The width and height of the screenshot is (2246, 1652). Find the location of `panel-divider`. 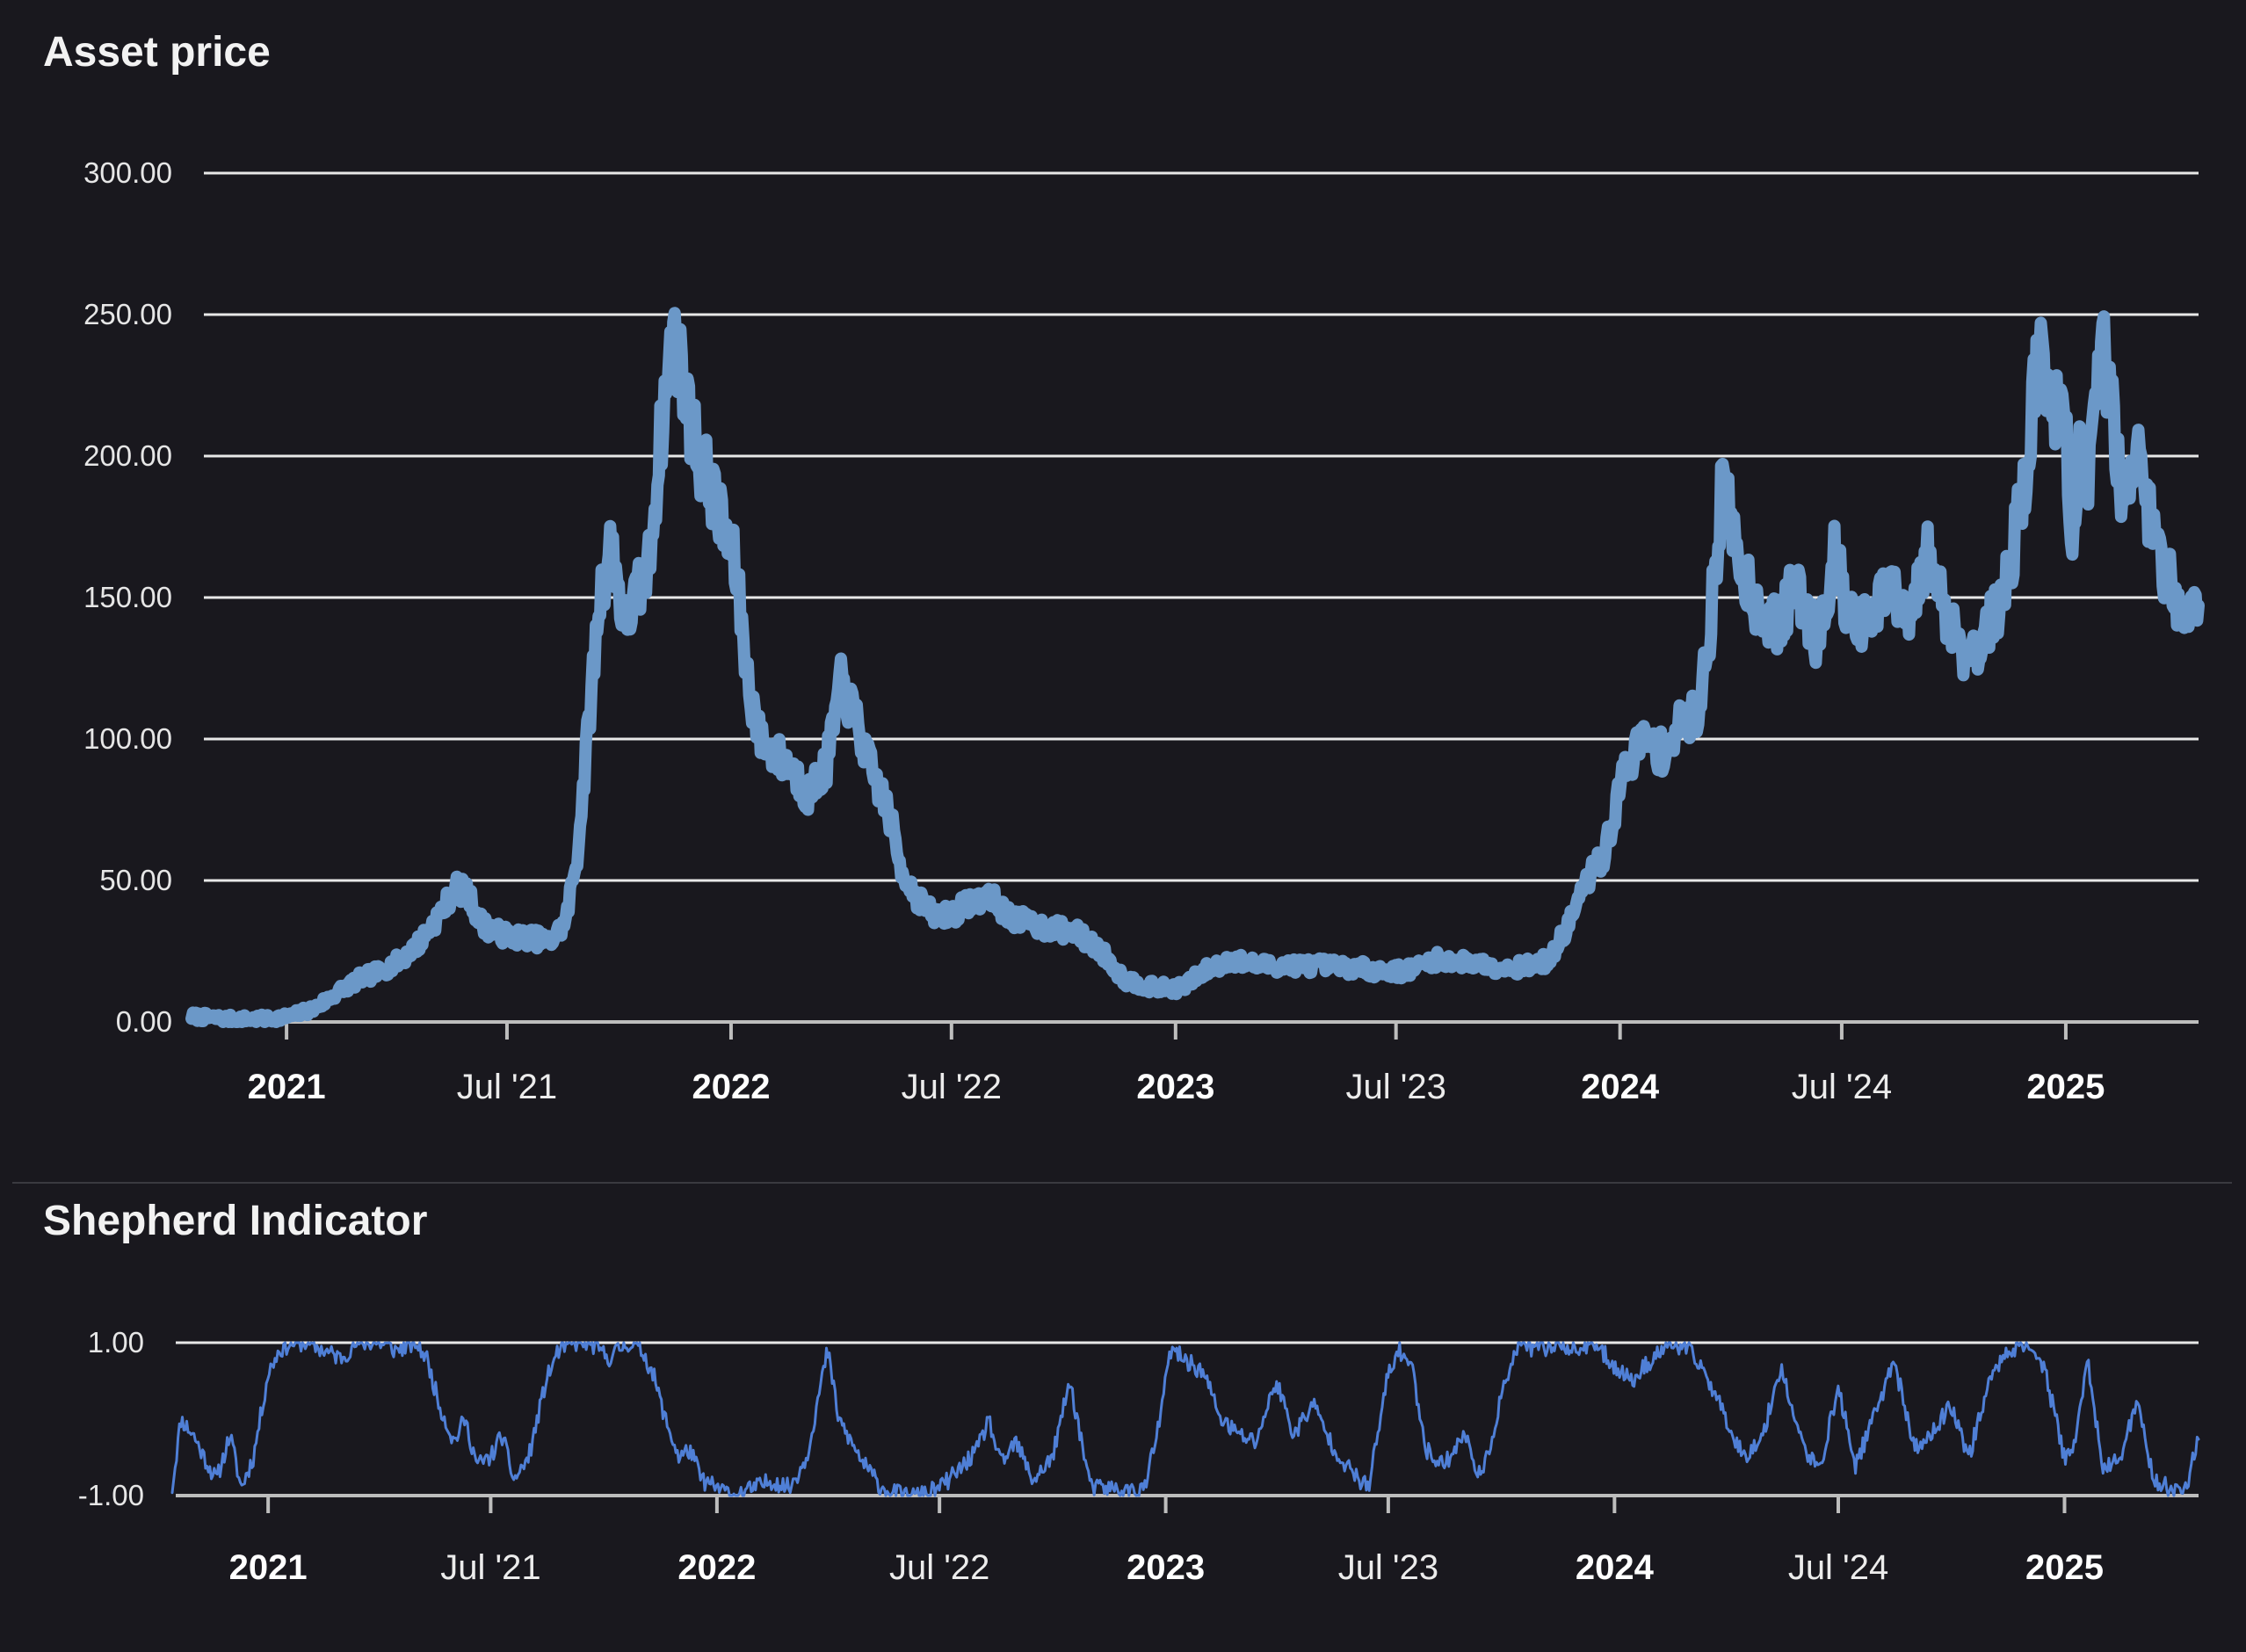

panel-divider is located at coordinates (1122, 1183).